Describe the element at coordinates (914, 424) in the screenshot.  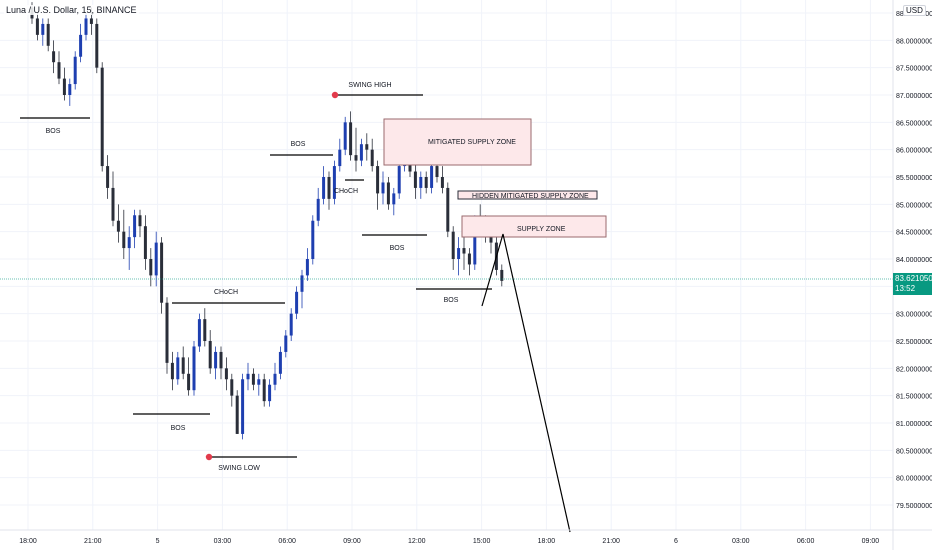
I see `price-axis-label: 81.0000000` at that location.